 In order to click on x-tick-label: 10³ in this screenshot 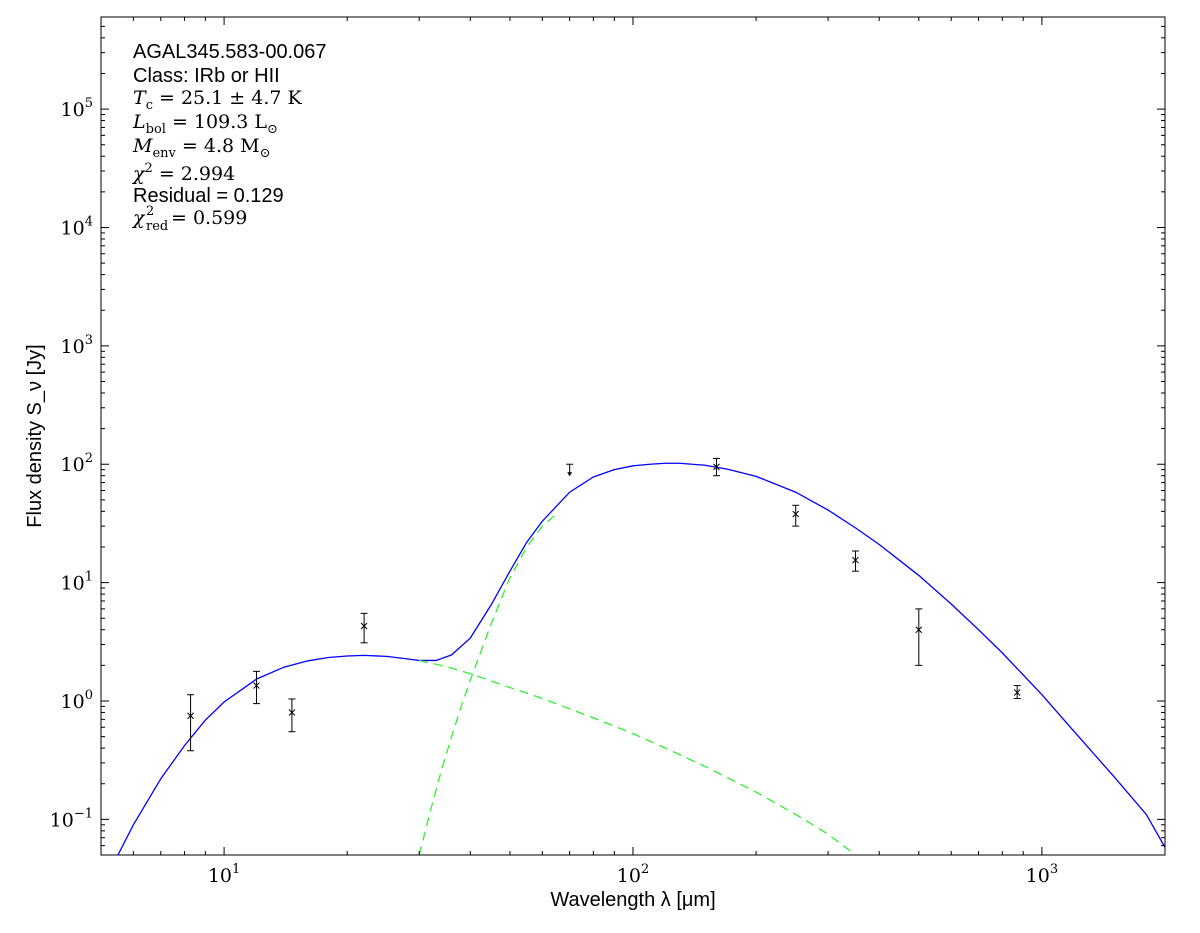, I will do `click(1042, 874)`.